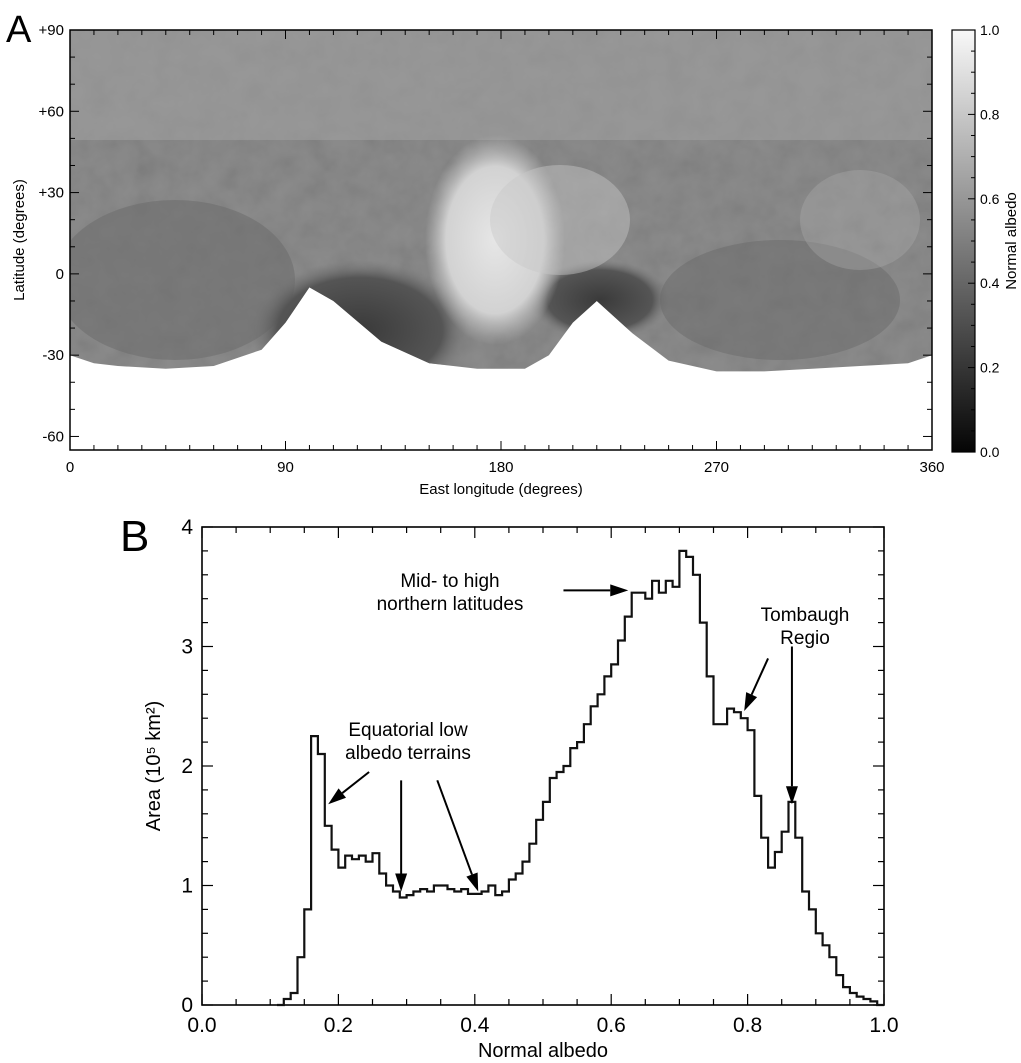  Describe the element at coordinates (985, 241) in the screenshot. I see `colorbar: 1.0 0.8 0.6 0.4 0.2 0.0 Normal albedo` at that location.